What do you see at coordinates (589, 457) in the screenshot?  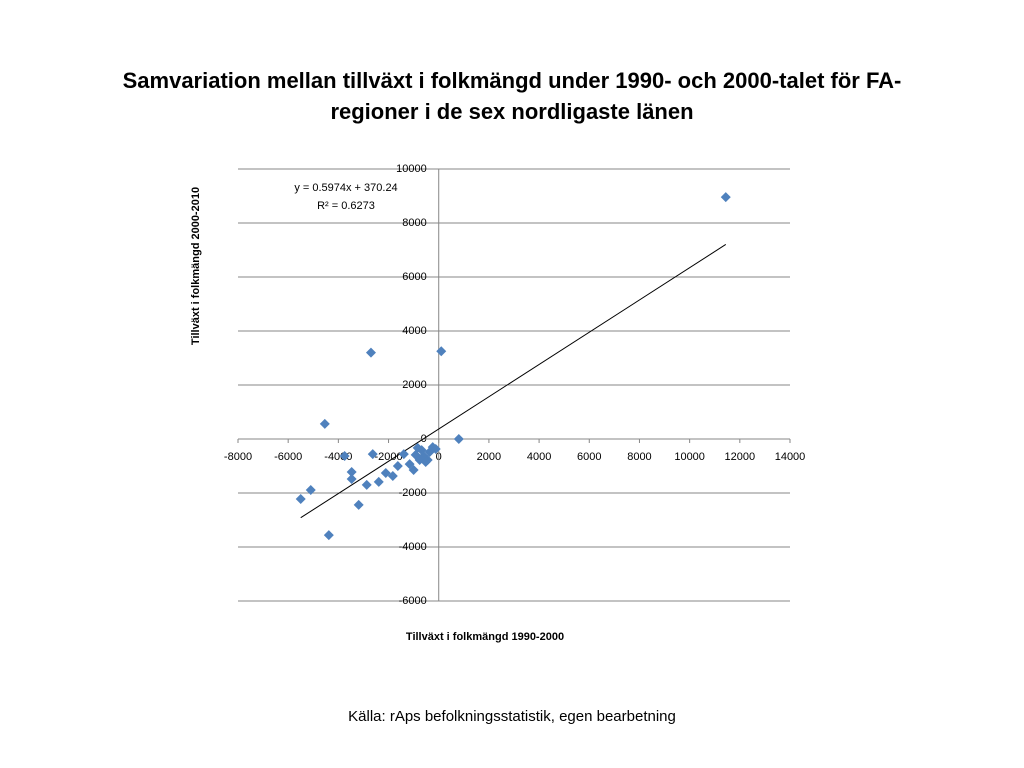 I see `x-tick-label: 6000` at bounding box center [589, 457].